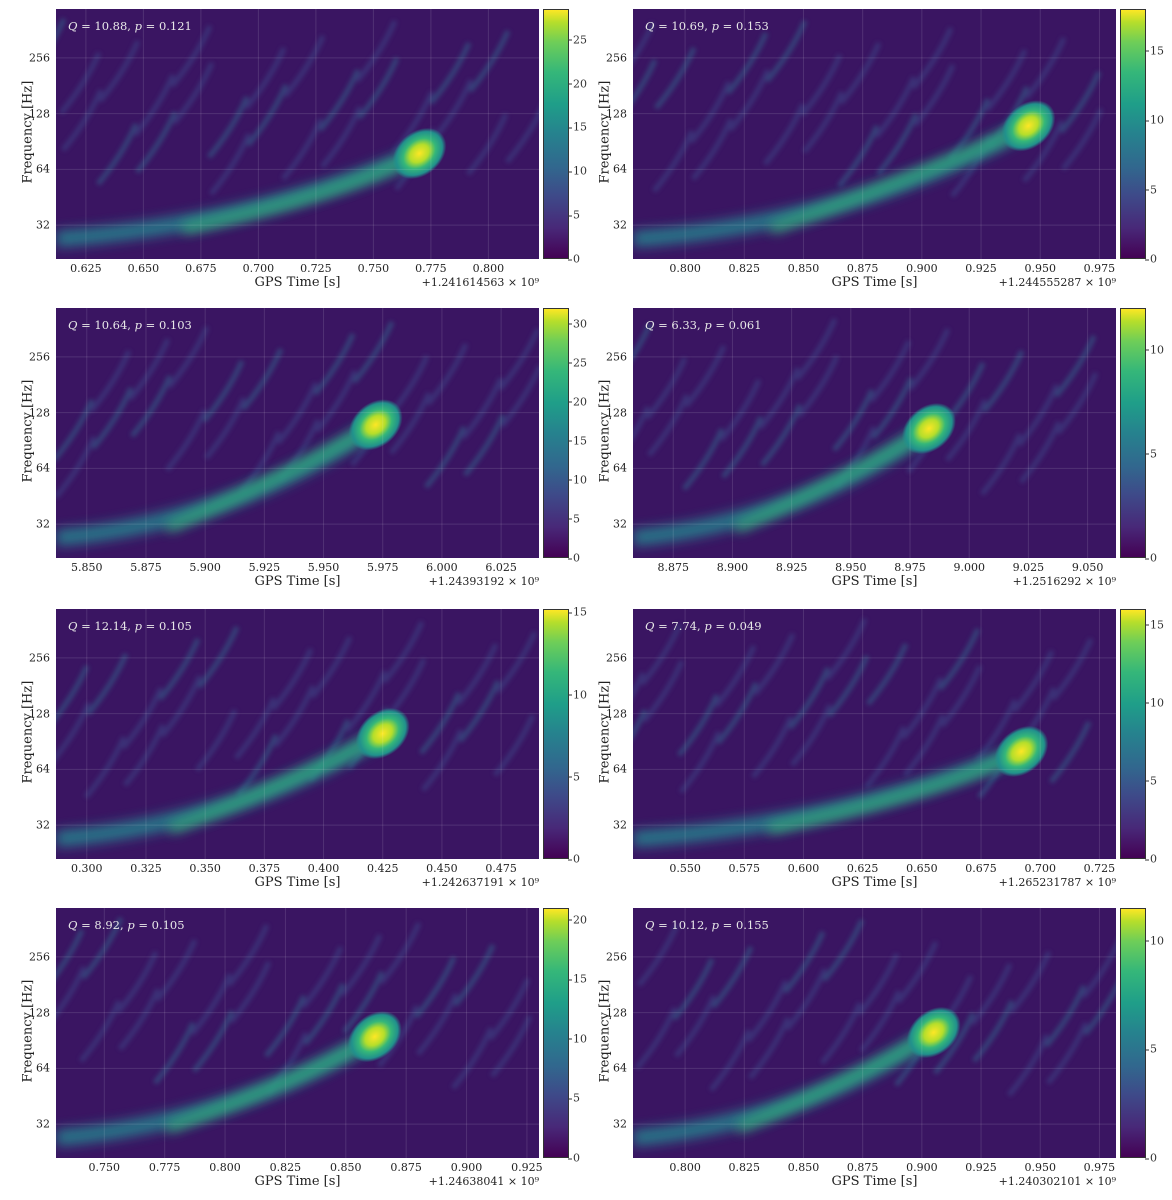 This screenshot has height=1200, width=1172. What do you see at coordinates (969, 567) in the screenshot?
I see `x-tick-label: 9.000` at bounding box center [969, 567].